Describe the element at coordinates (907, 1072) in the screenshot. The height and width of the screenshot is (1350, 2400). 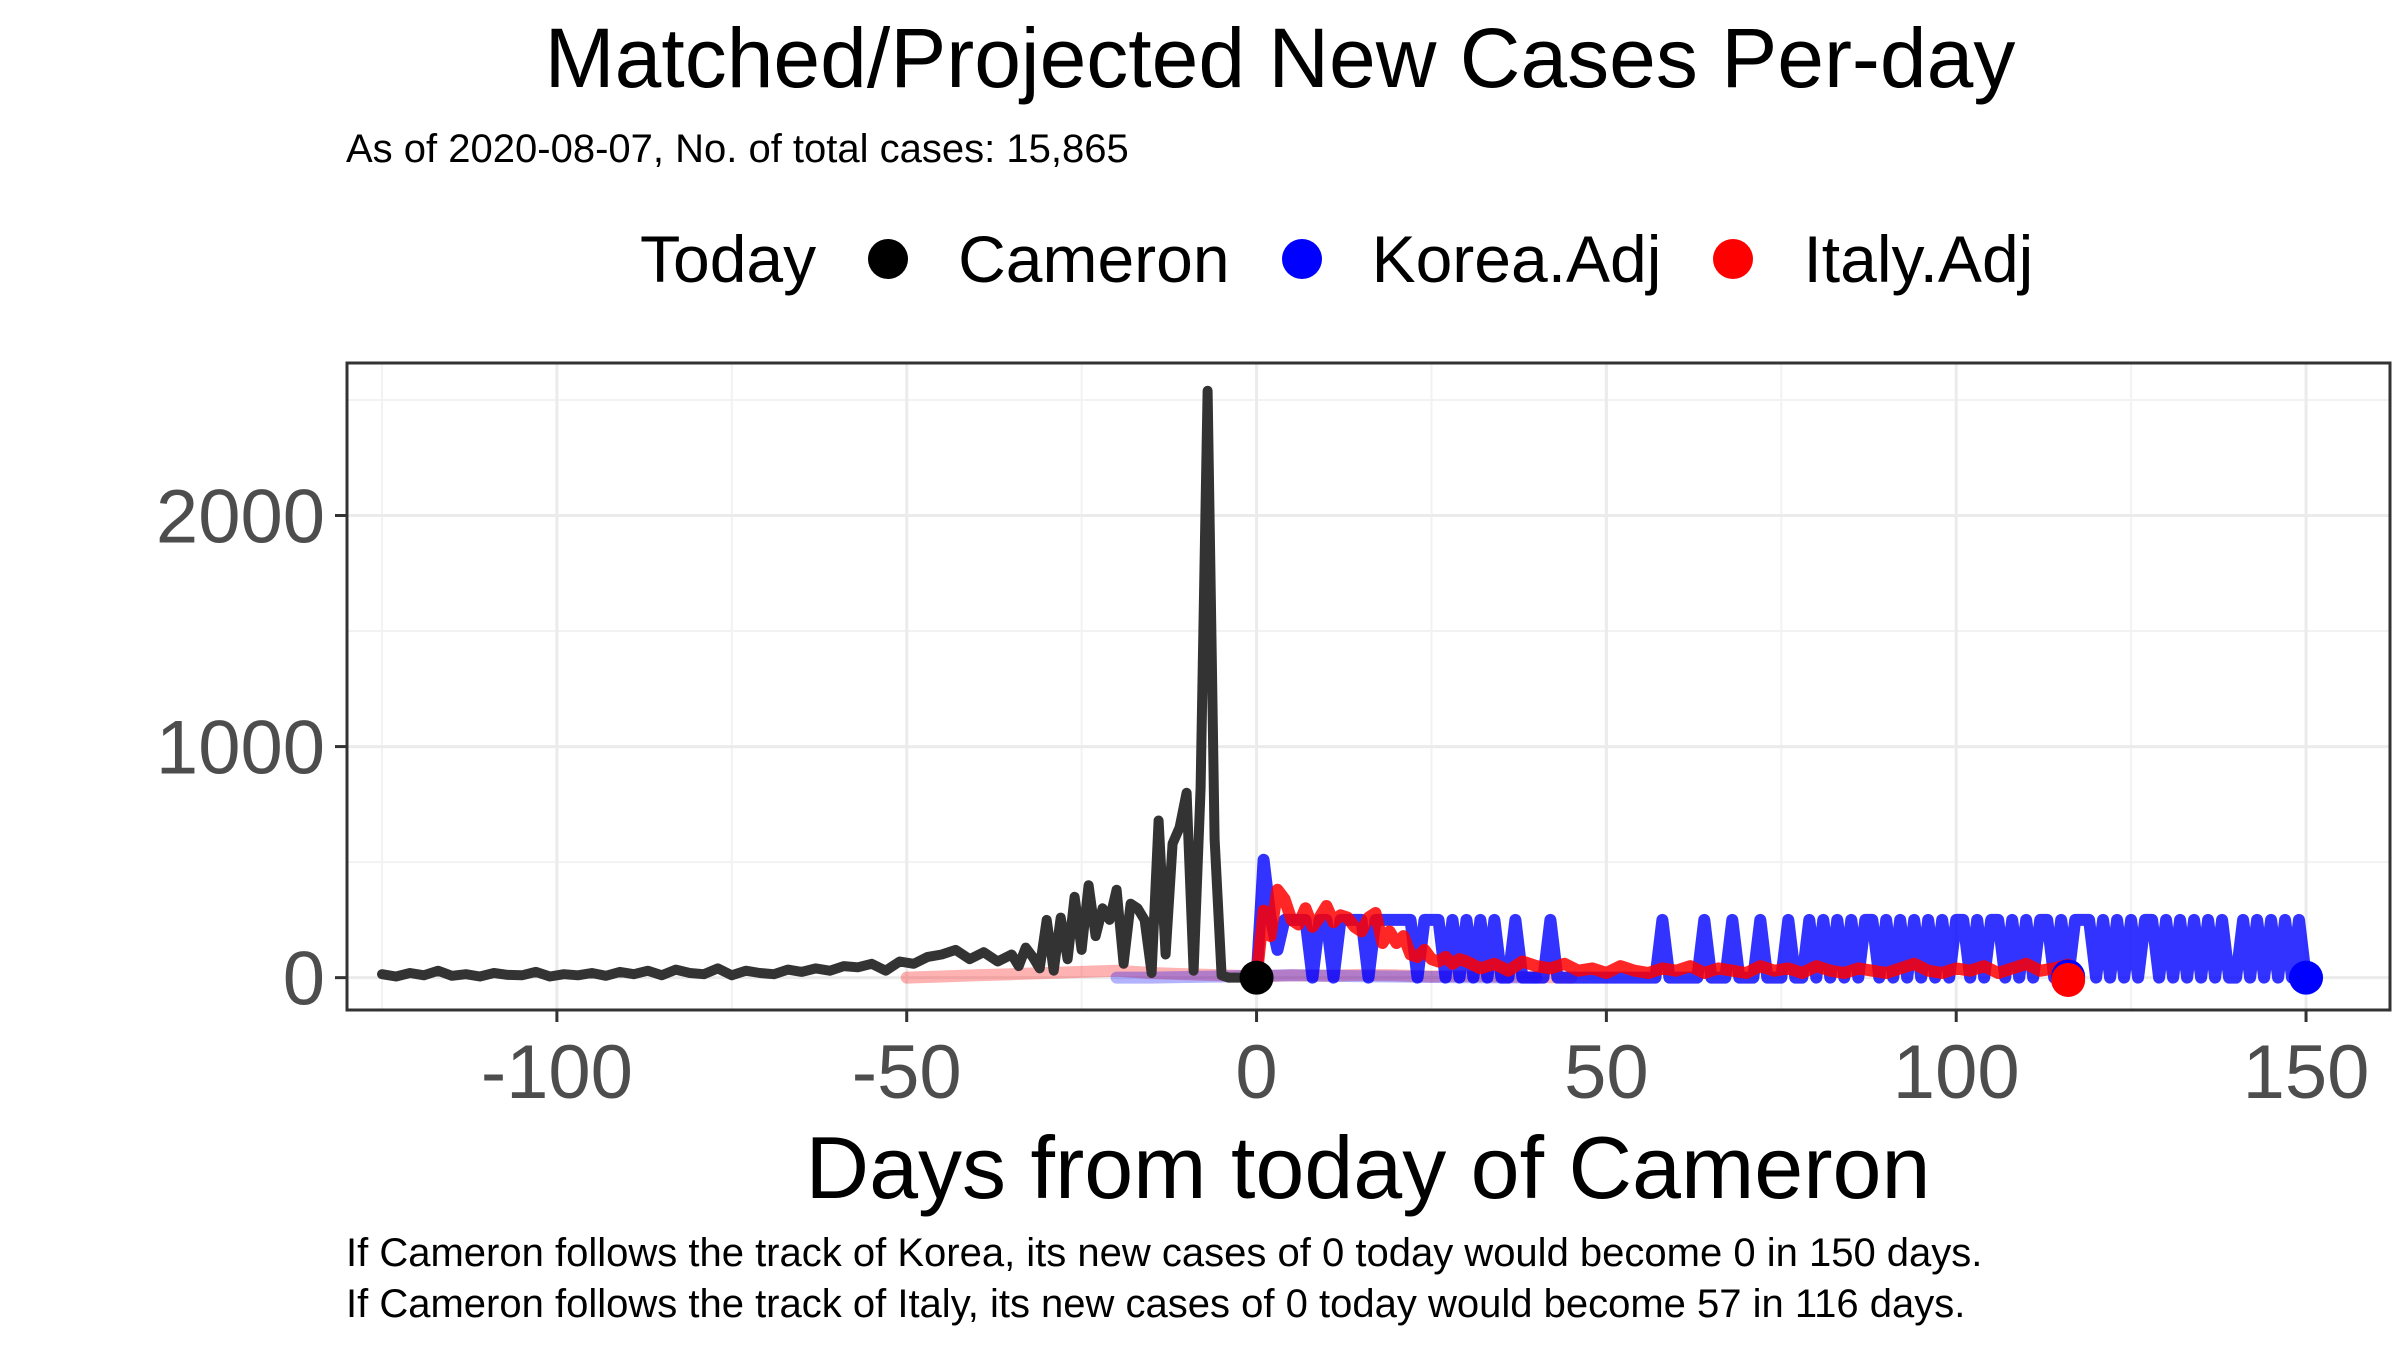
I see `x-tick-label: -50` at that location.